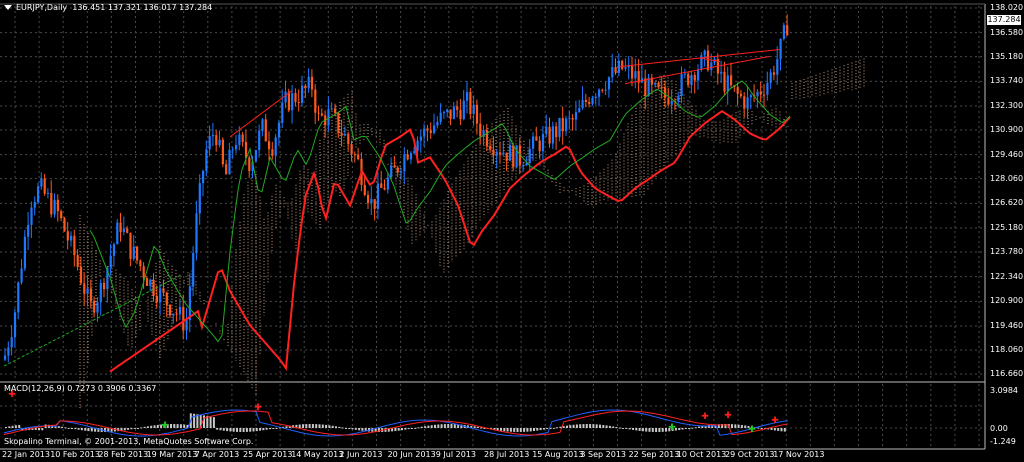 The height and width of the screenshot is (462, 1024). I want to click on dashed-moving-average-line, so click(92, 321).